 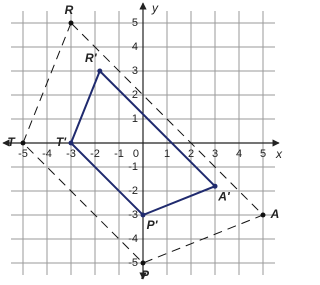 What do you see at coordinates (136, 154) in the screenshot?
I see `x-tick-label: 0` at bounding box center [136, 154].